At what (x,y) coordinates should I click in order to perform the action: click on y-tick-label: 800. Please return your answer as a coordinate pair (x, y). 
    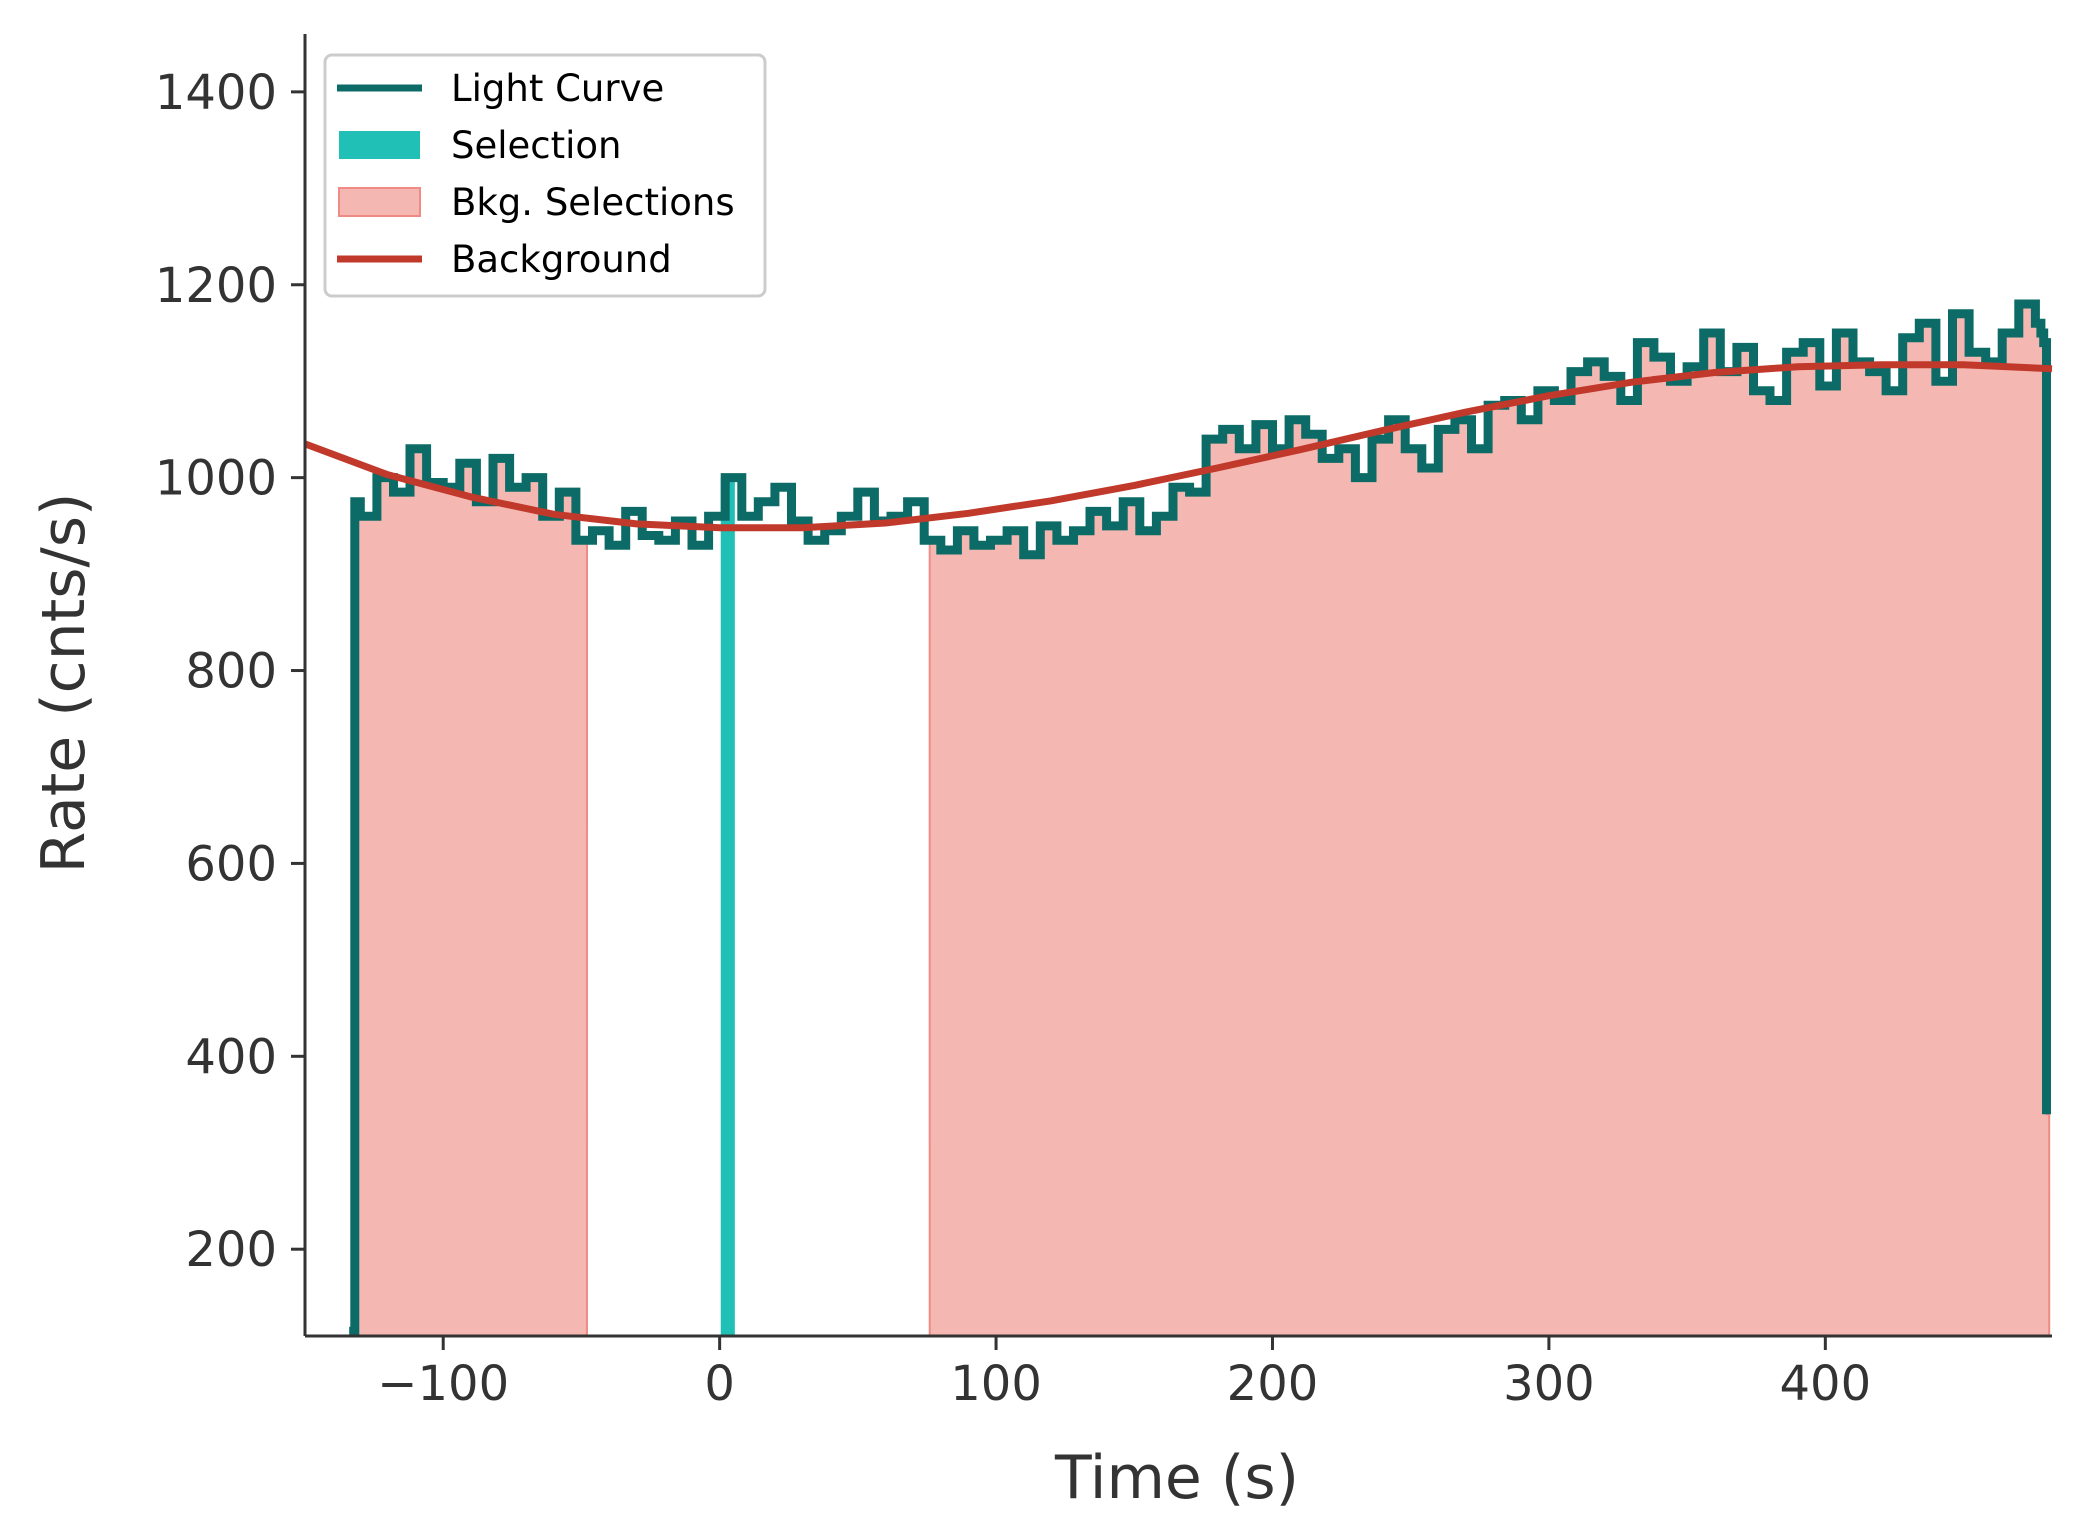
    Looking at the image, I should click on (231, 672).